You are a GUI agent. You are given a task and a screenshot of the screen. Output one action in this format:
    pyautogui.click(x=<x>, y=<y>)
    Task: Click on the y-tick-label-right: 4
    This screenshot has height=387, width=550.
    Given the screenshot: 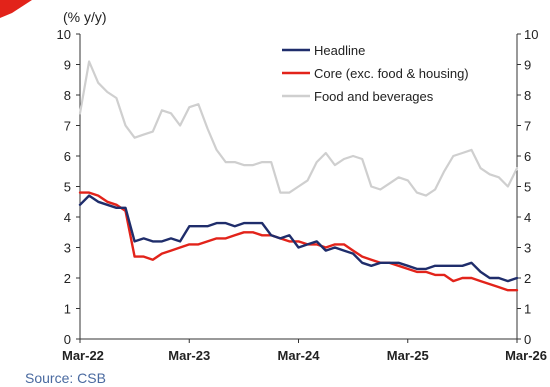 What is the action you would take?
    pyautogui.click(x=527, y=217)
    